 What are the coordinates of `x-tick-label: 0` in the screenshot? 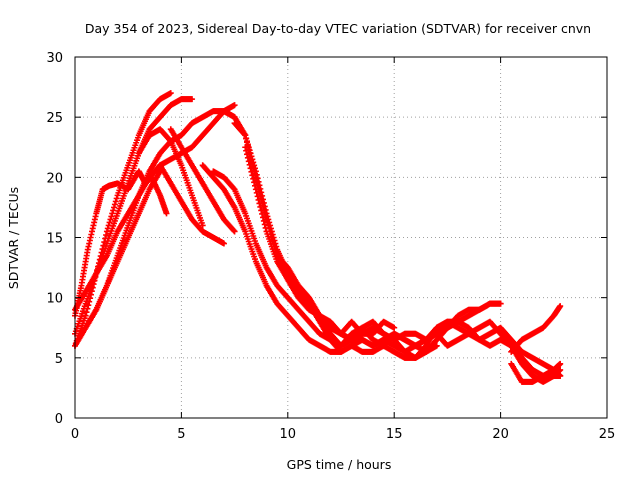 It's located at (75, 434).